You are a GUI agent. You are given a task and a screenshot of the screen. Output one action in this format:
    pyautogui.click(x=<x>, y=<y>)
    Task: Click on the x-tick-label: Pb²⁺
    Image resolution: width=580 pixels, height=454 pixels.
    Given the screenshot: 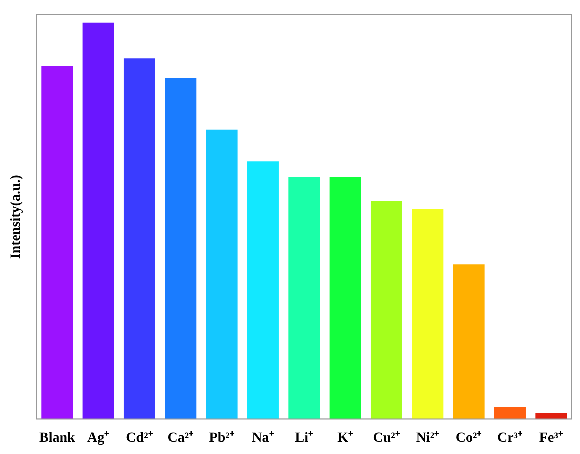 What is the action you would take?
    pyautogui.click(x=222, y=438)
    